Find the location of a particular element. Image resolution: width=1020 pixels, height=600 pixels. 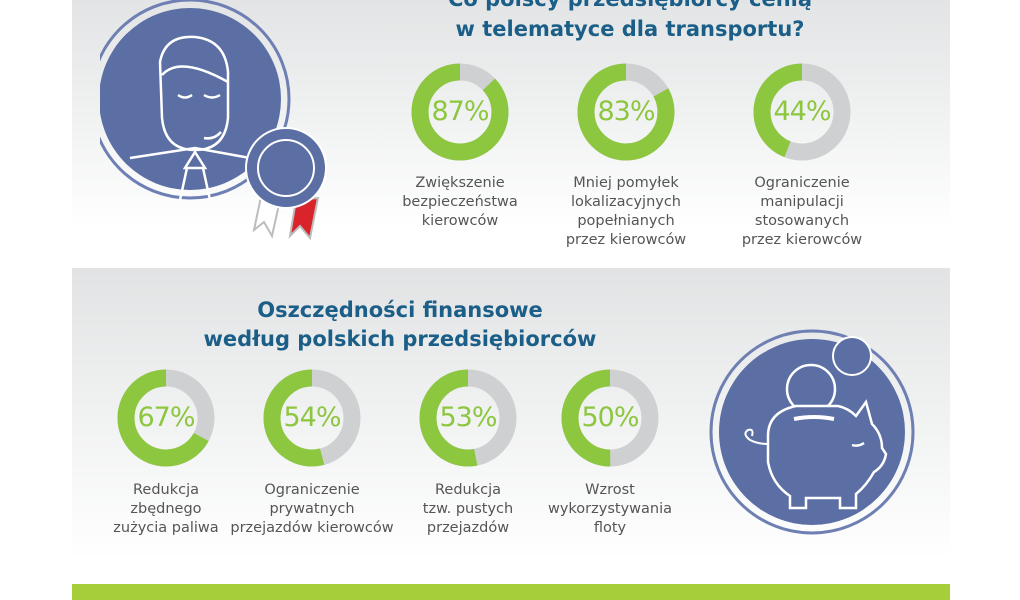

caption-line: tzw. pustych is located at coordinates (468, 509).